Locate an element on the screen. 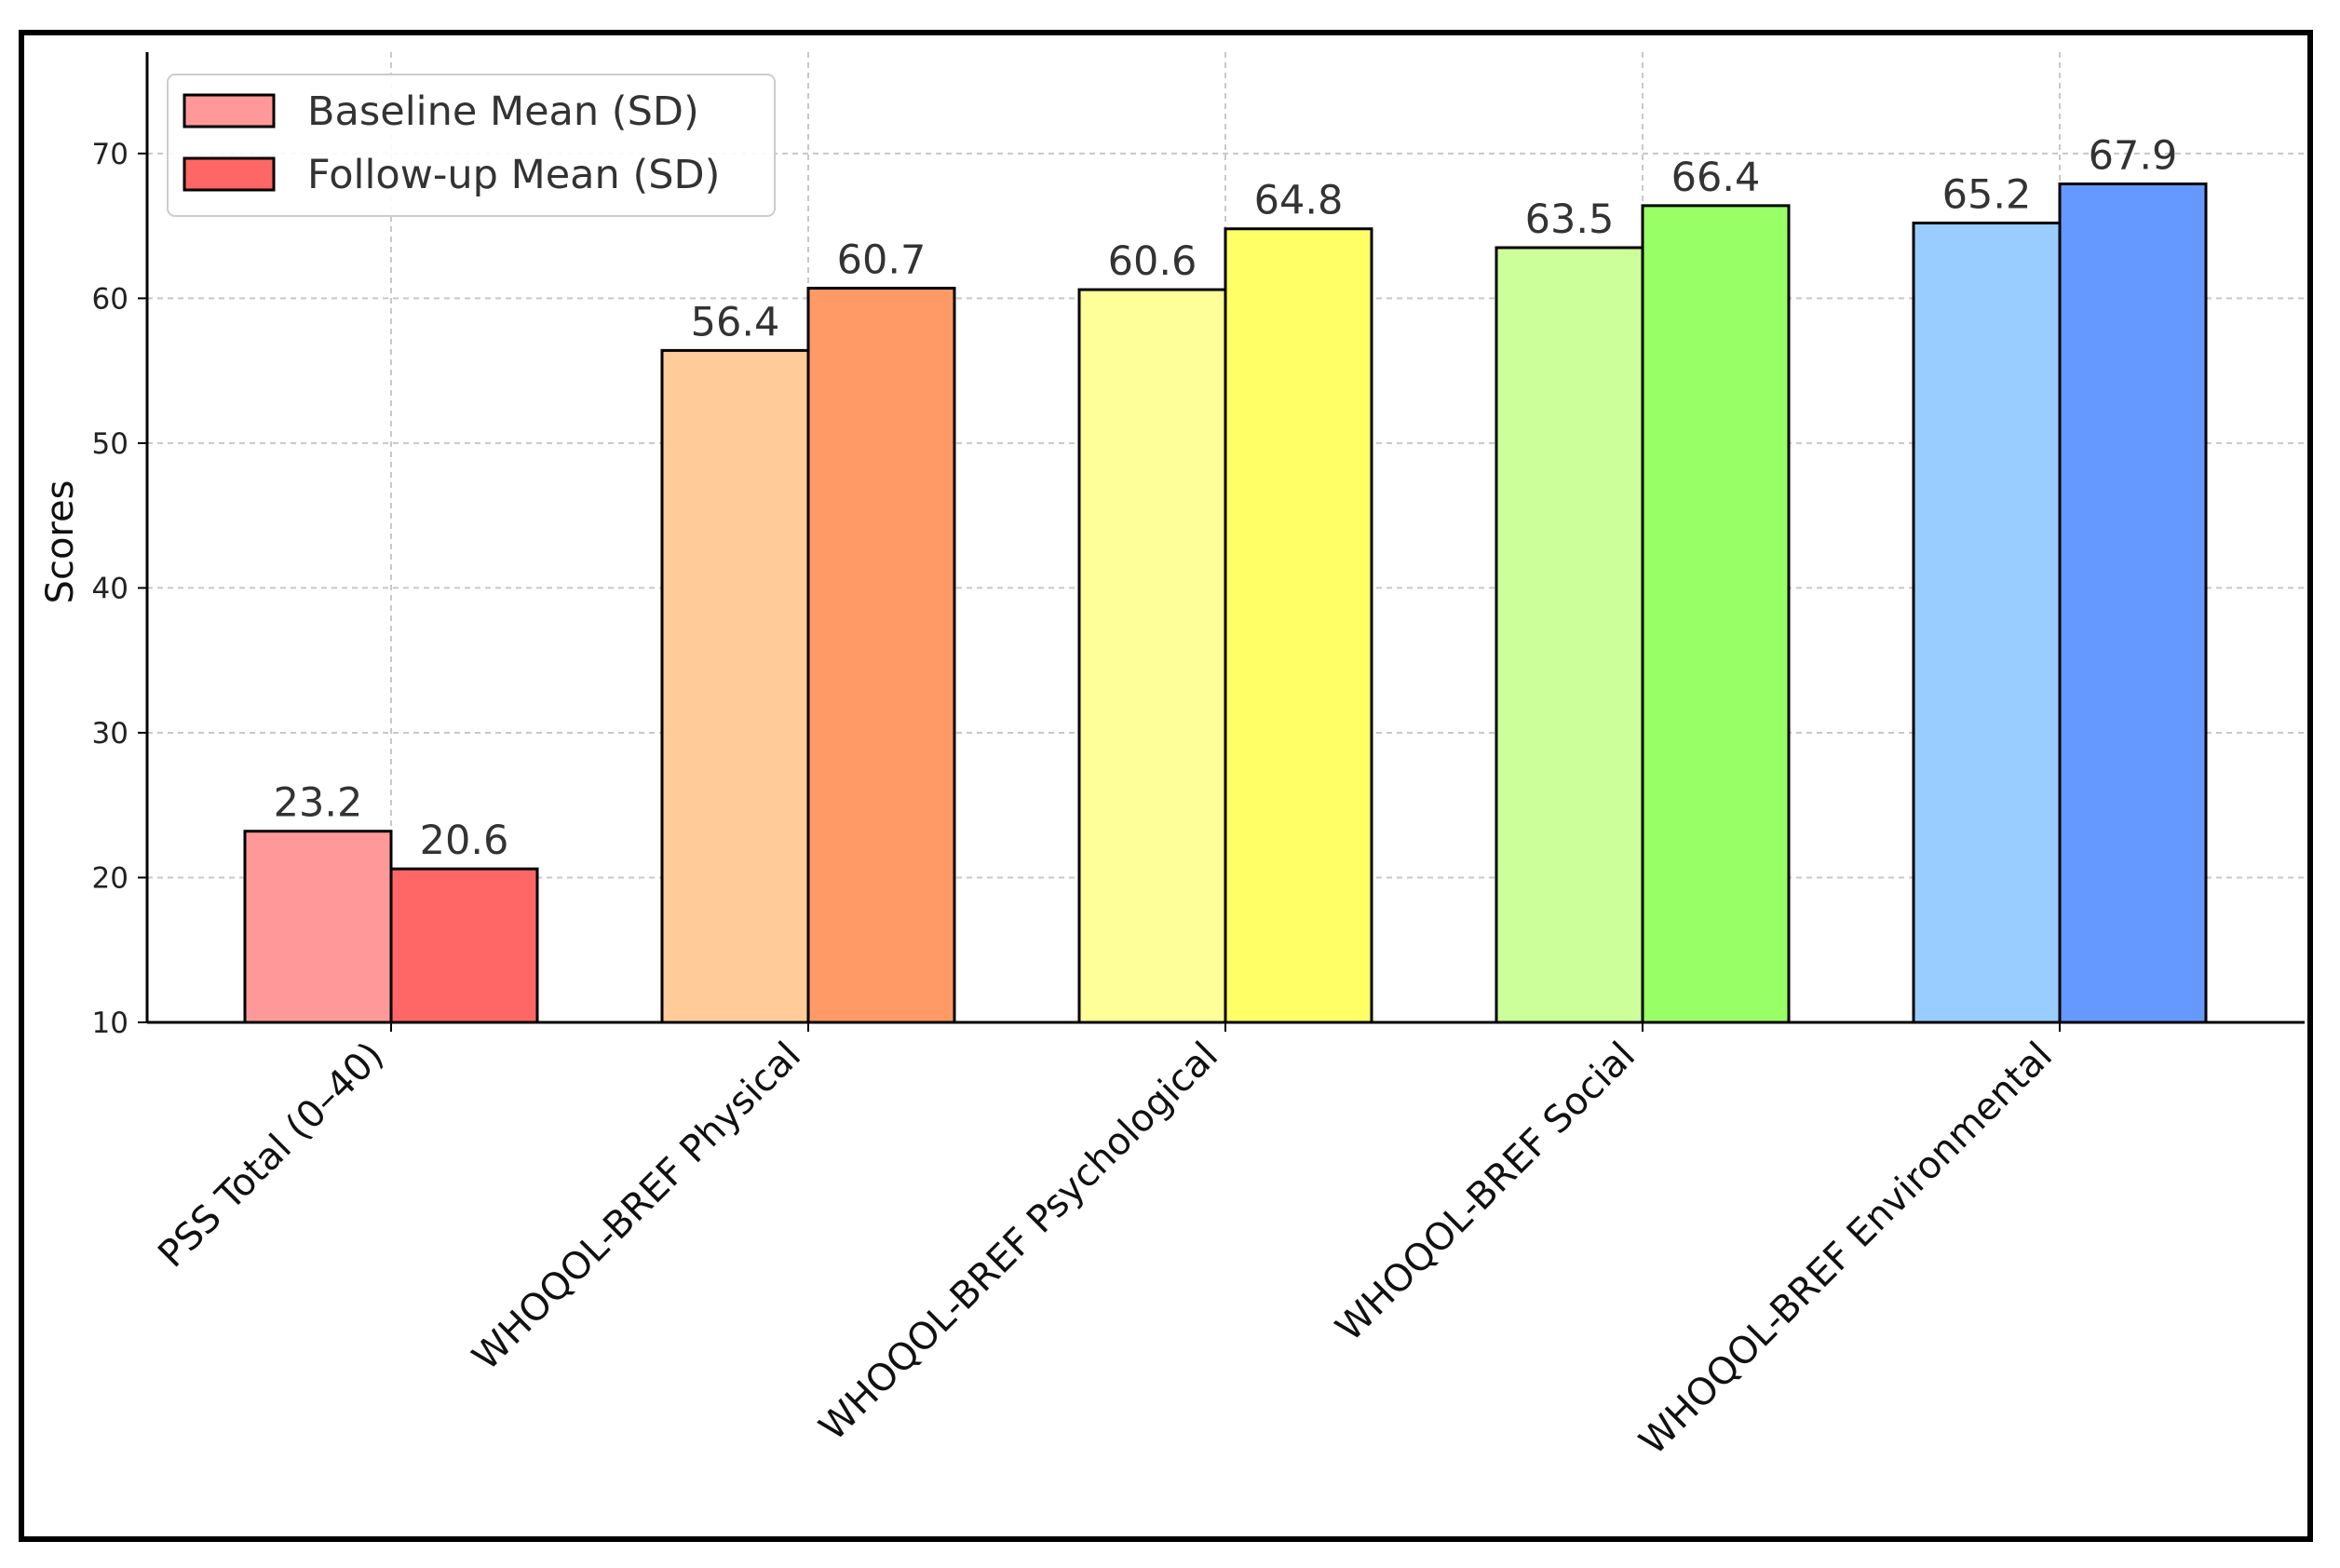 This screenshot has width=2340, height=1568. legend: Baseline Mean (SD) Follow-up Mean (SD) is located at coordinates (471, 145).